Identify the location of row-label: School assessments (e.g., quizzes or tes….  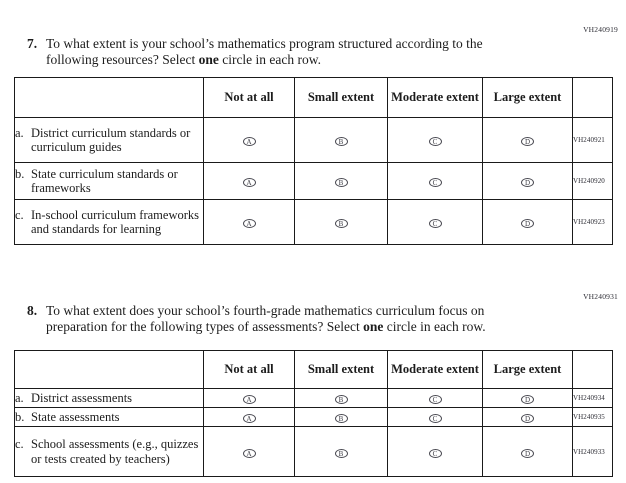
(115, 451).